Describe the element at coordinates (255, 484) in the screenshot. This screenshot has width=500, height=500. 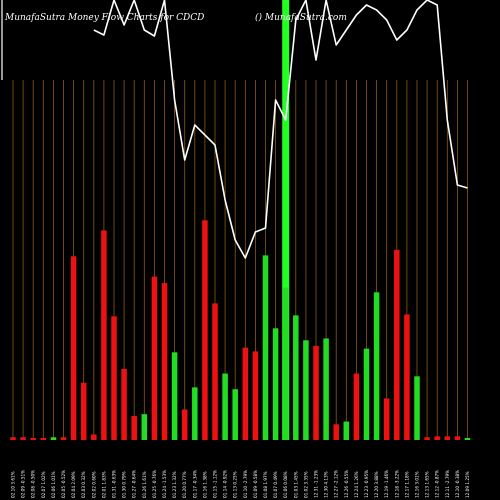
I see `x-tick-label: 01.09 -0.58%` at that location.